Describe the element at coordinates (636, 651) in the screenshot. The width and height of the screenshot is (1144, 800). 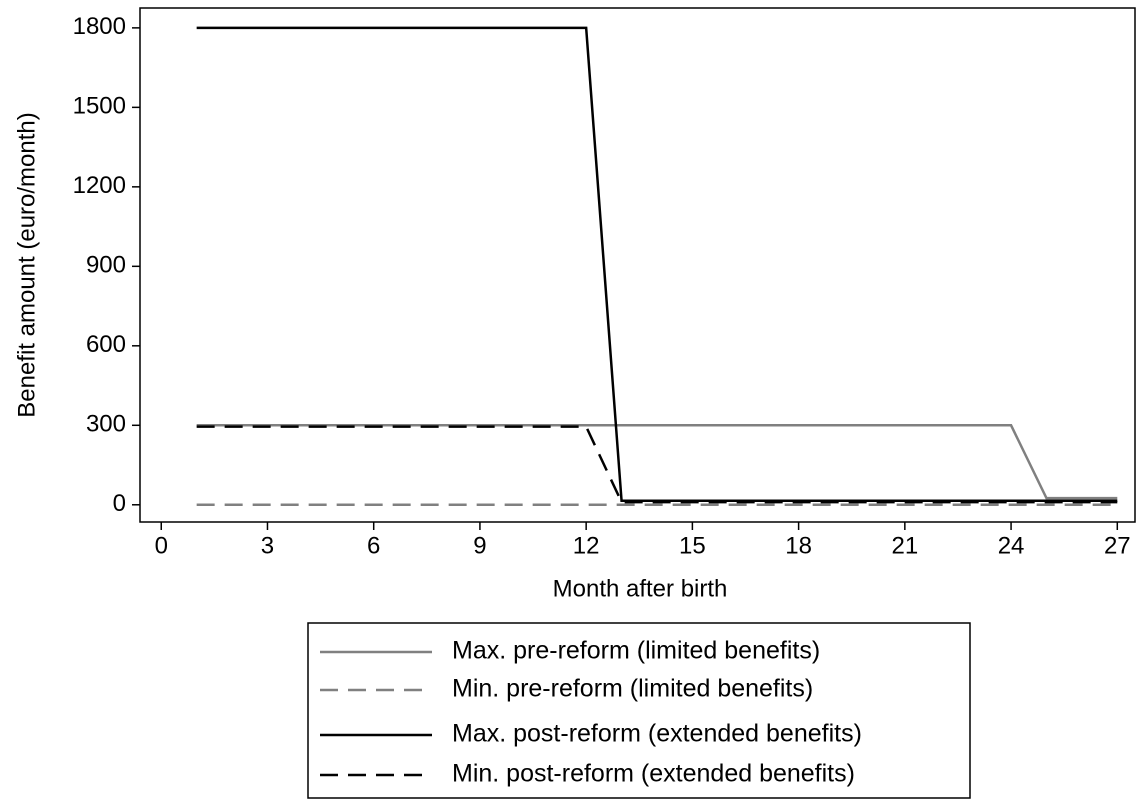
I see `legend-label: Max. pre-reform (limited benefits)` at that location.